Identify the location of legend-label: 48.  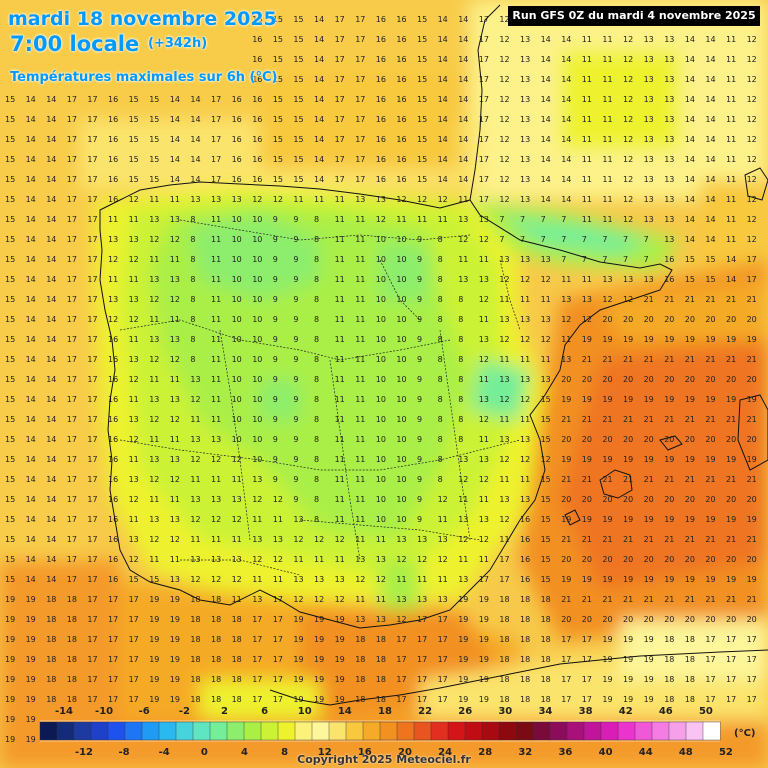
(686, 752).